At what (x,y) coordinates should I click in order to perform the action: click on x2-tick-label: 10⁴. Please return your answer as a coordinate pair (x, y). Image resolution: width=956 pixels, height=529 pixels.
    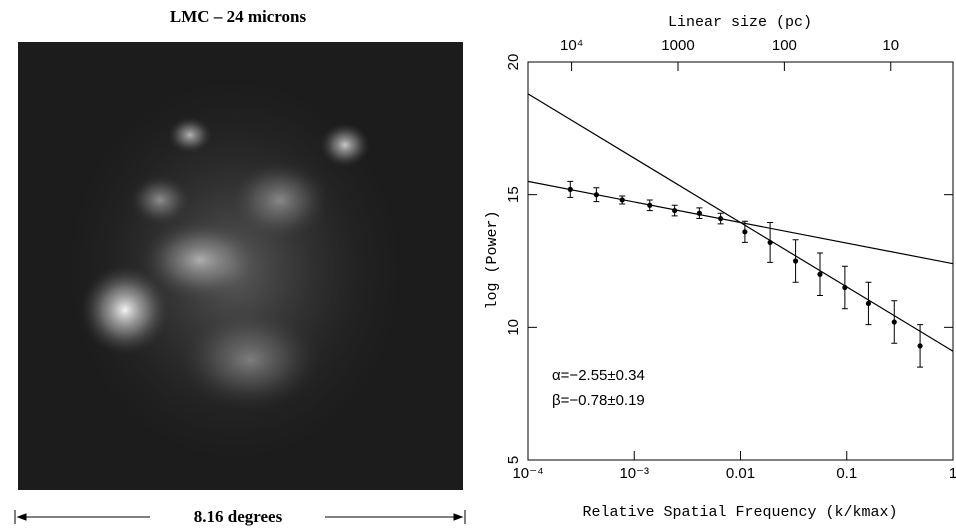
    Looking at the image, I should click on (571, 45).